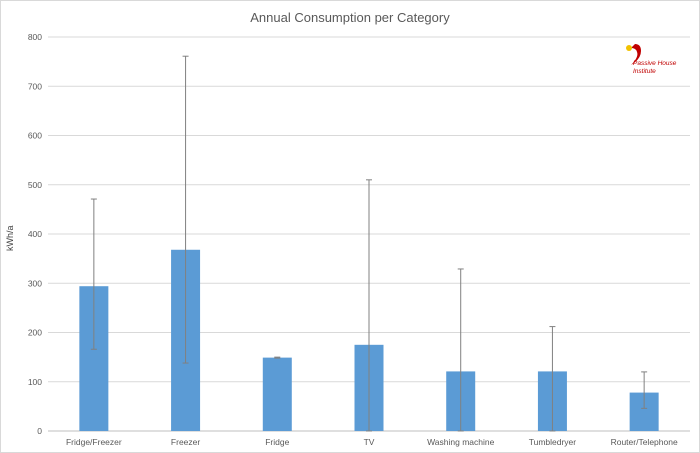 The image size is (700, 453). I want to click on x-tick-label: Freezer, so click(185, 442).